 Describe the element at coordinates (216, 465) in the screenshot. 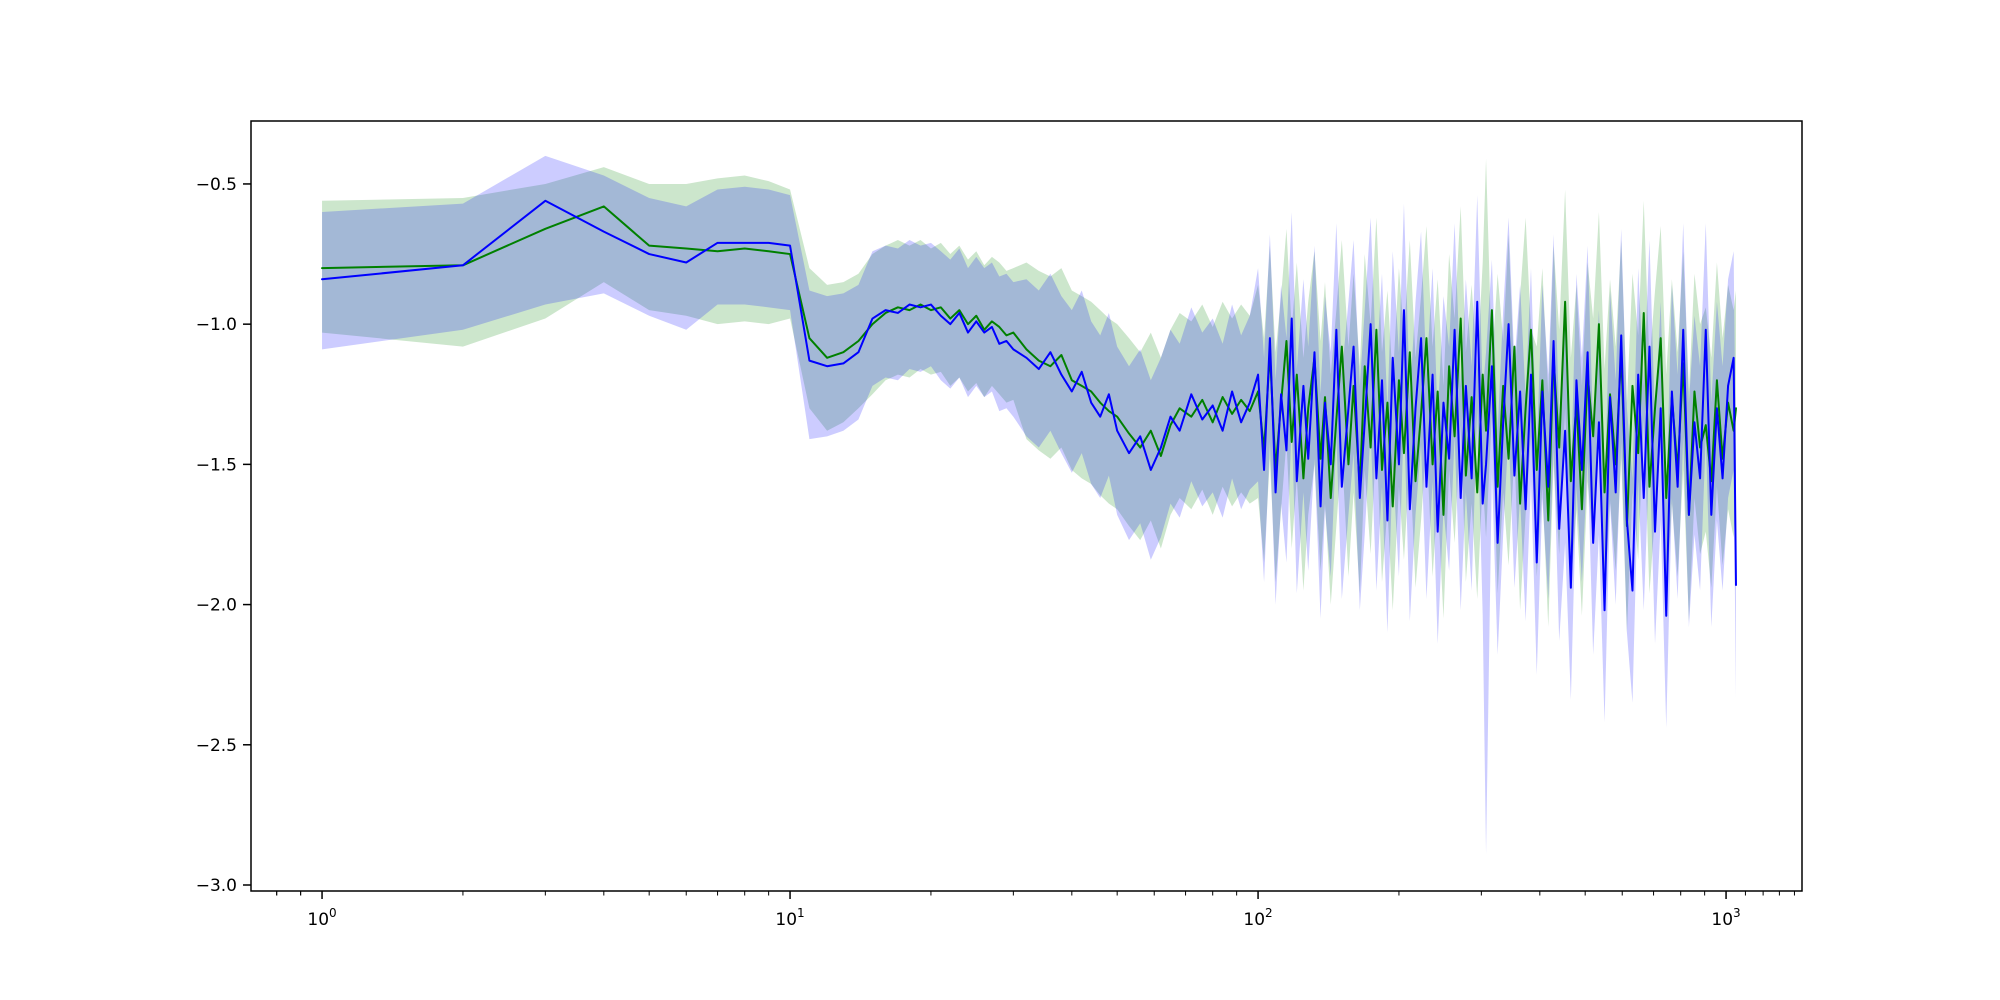

I see `y-tick-label: −1.5` at that location.